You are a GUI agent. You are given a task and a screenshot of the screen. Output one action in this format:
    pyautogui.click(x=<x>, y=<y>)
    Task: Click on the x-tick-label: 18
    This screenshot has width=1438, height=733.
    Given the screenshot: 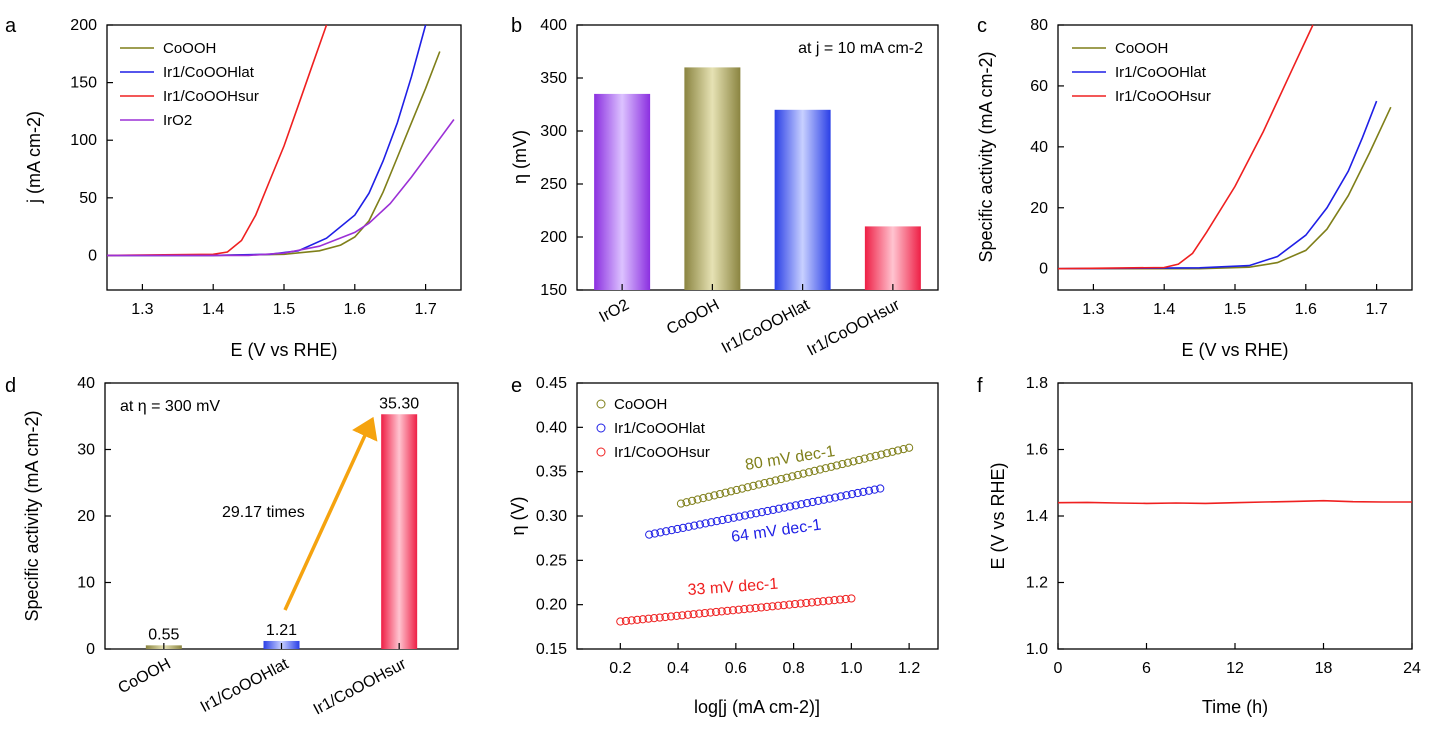 What is the action you would take?
    pyautogui.click(x=1324, y=668)
    